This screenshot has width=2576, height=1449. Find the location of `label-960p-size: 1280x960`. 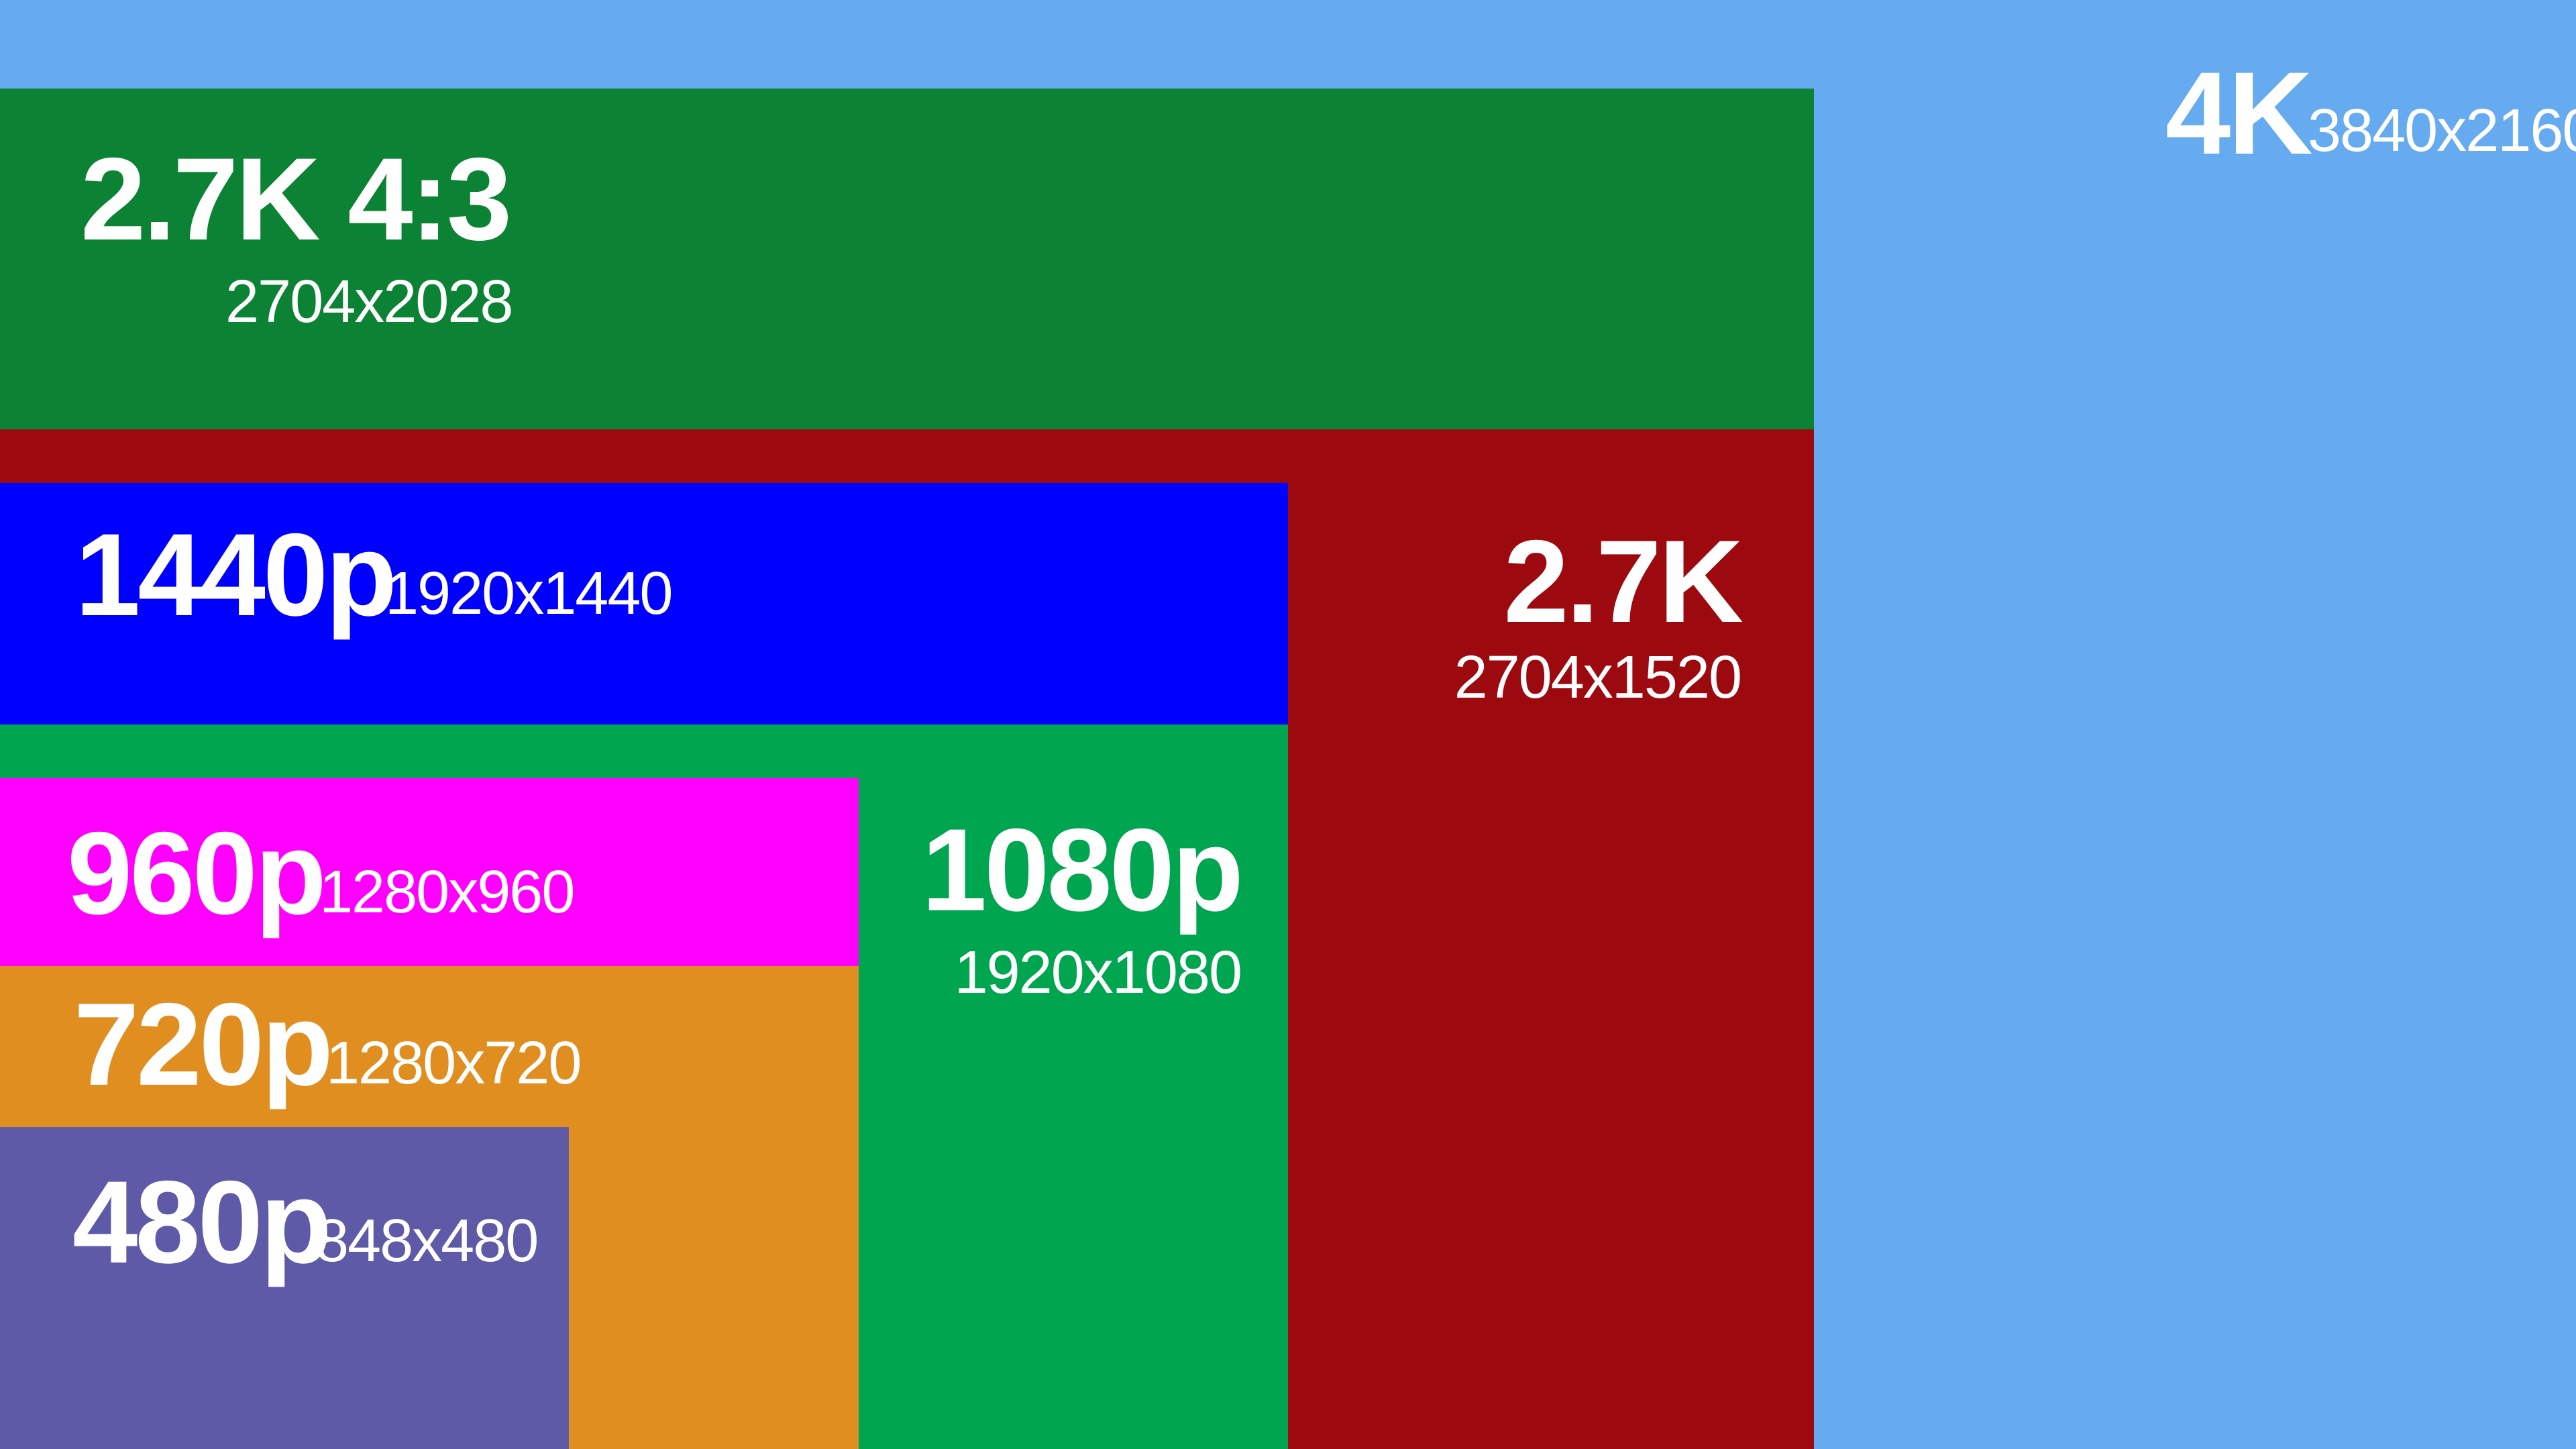

label-960p-size: 1280x960 is located at coordinates (447, 892).